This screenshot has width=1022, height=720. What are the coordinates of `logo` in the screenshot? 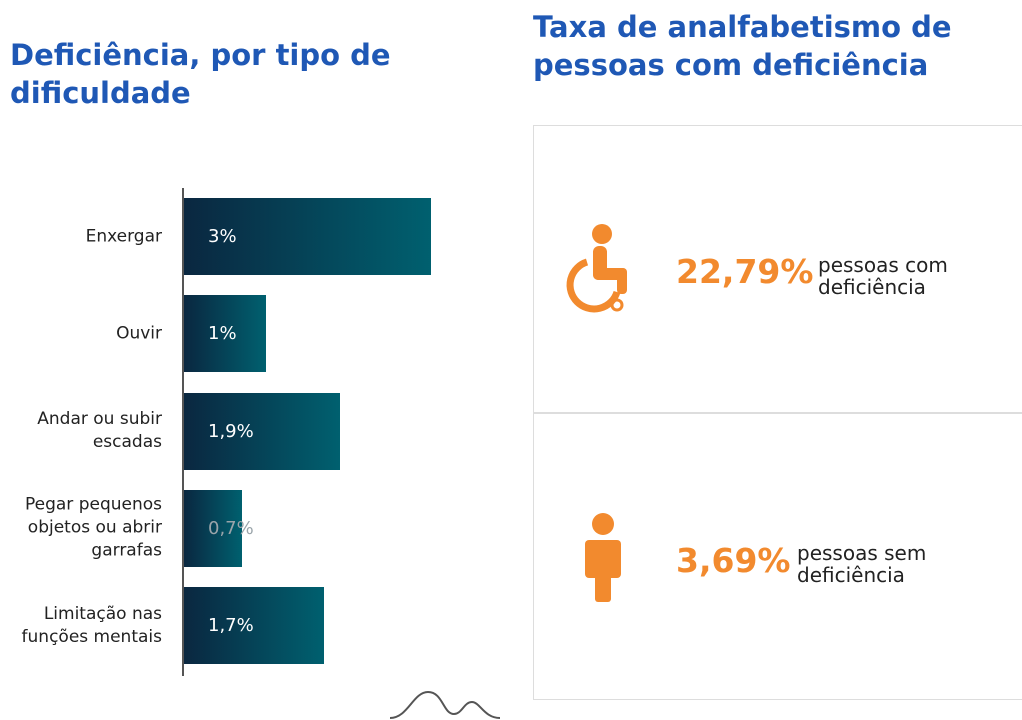 It's located at (445, 704).